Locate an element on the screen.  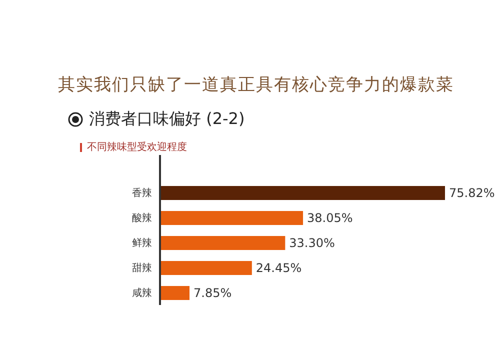
y-tick-label: 鲜辣 is located at coordinates (142, 243).